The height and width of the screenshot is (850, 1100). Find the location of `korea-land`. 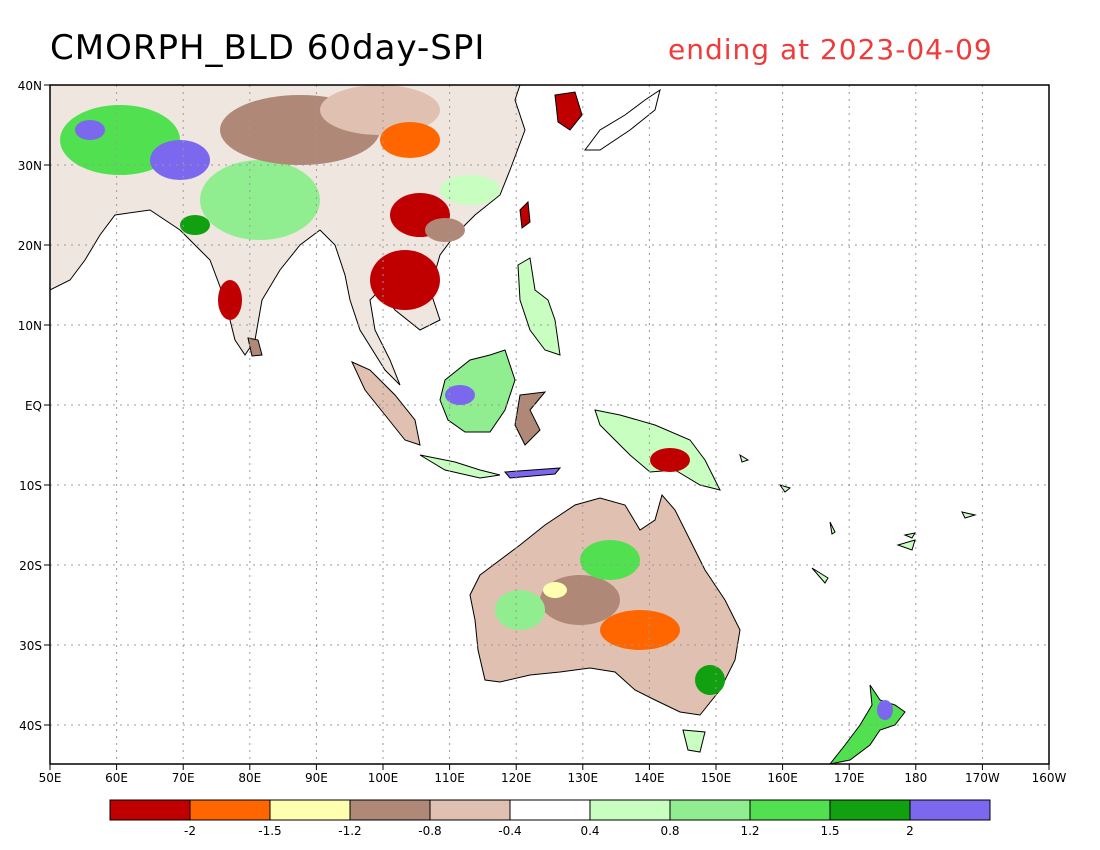

korea-land is located at coordinates (568, 111).